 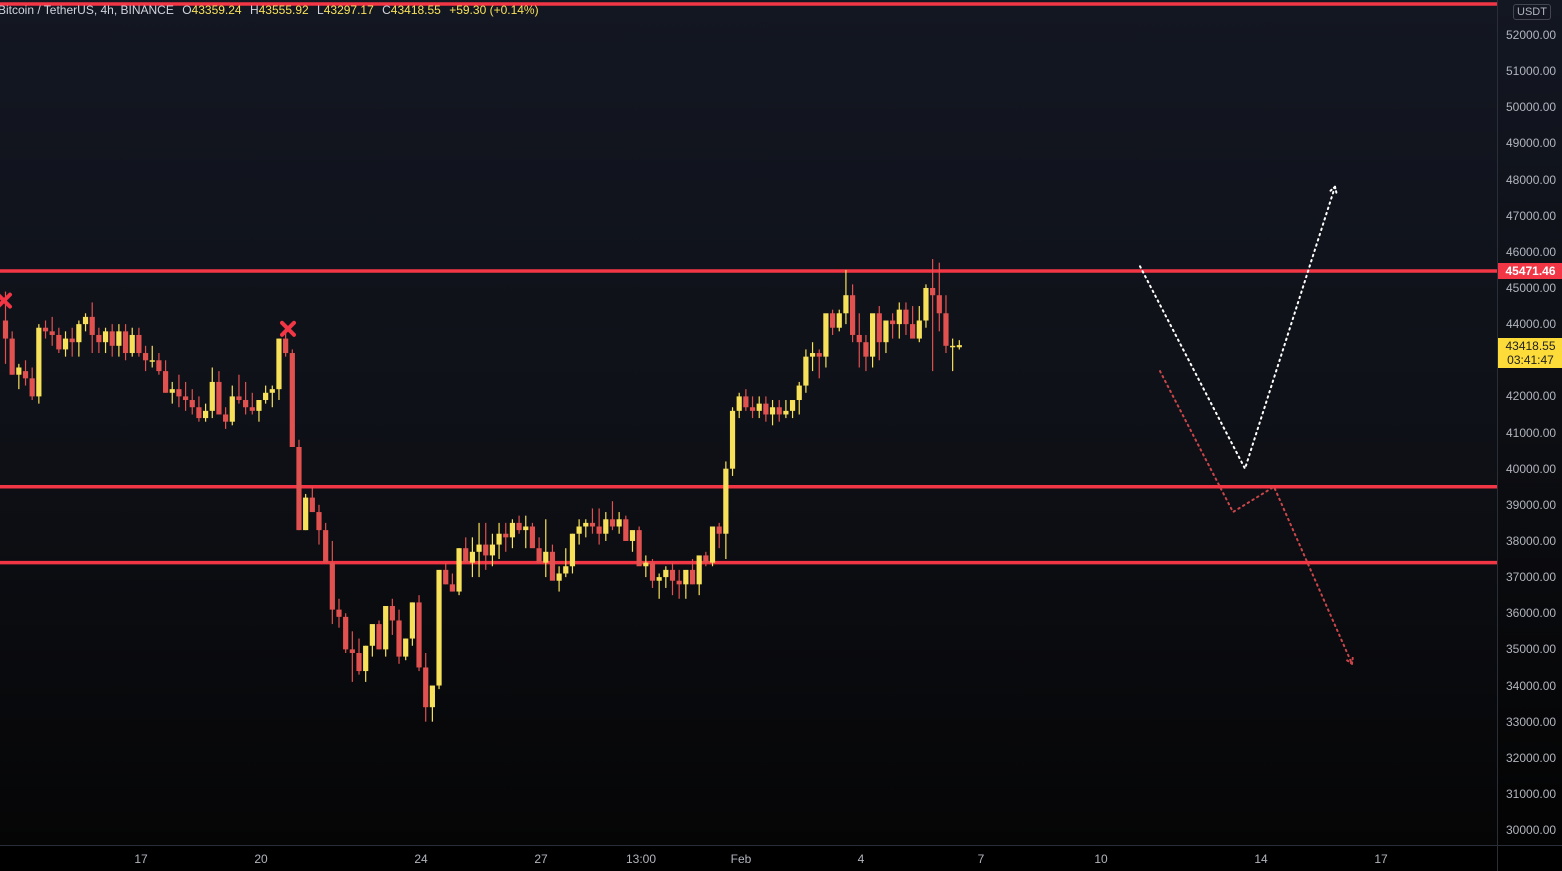 I want to click on time-tick: 17, so click(x=141, y=859).